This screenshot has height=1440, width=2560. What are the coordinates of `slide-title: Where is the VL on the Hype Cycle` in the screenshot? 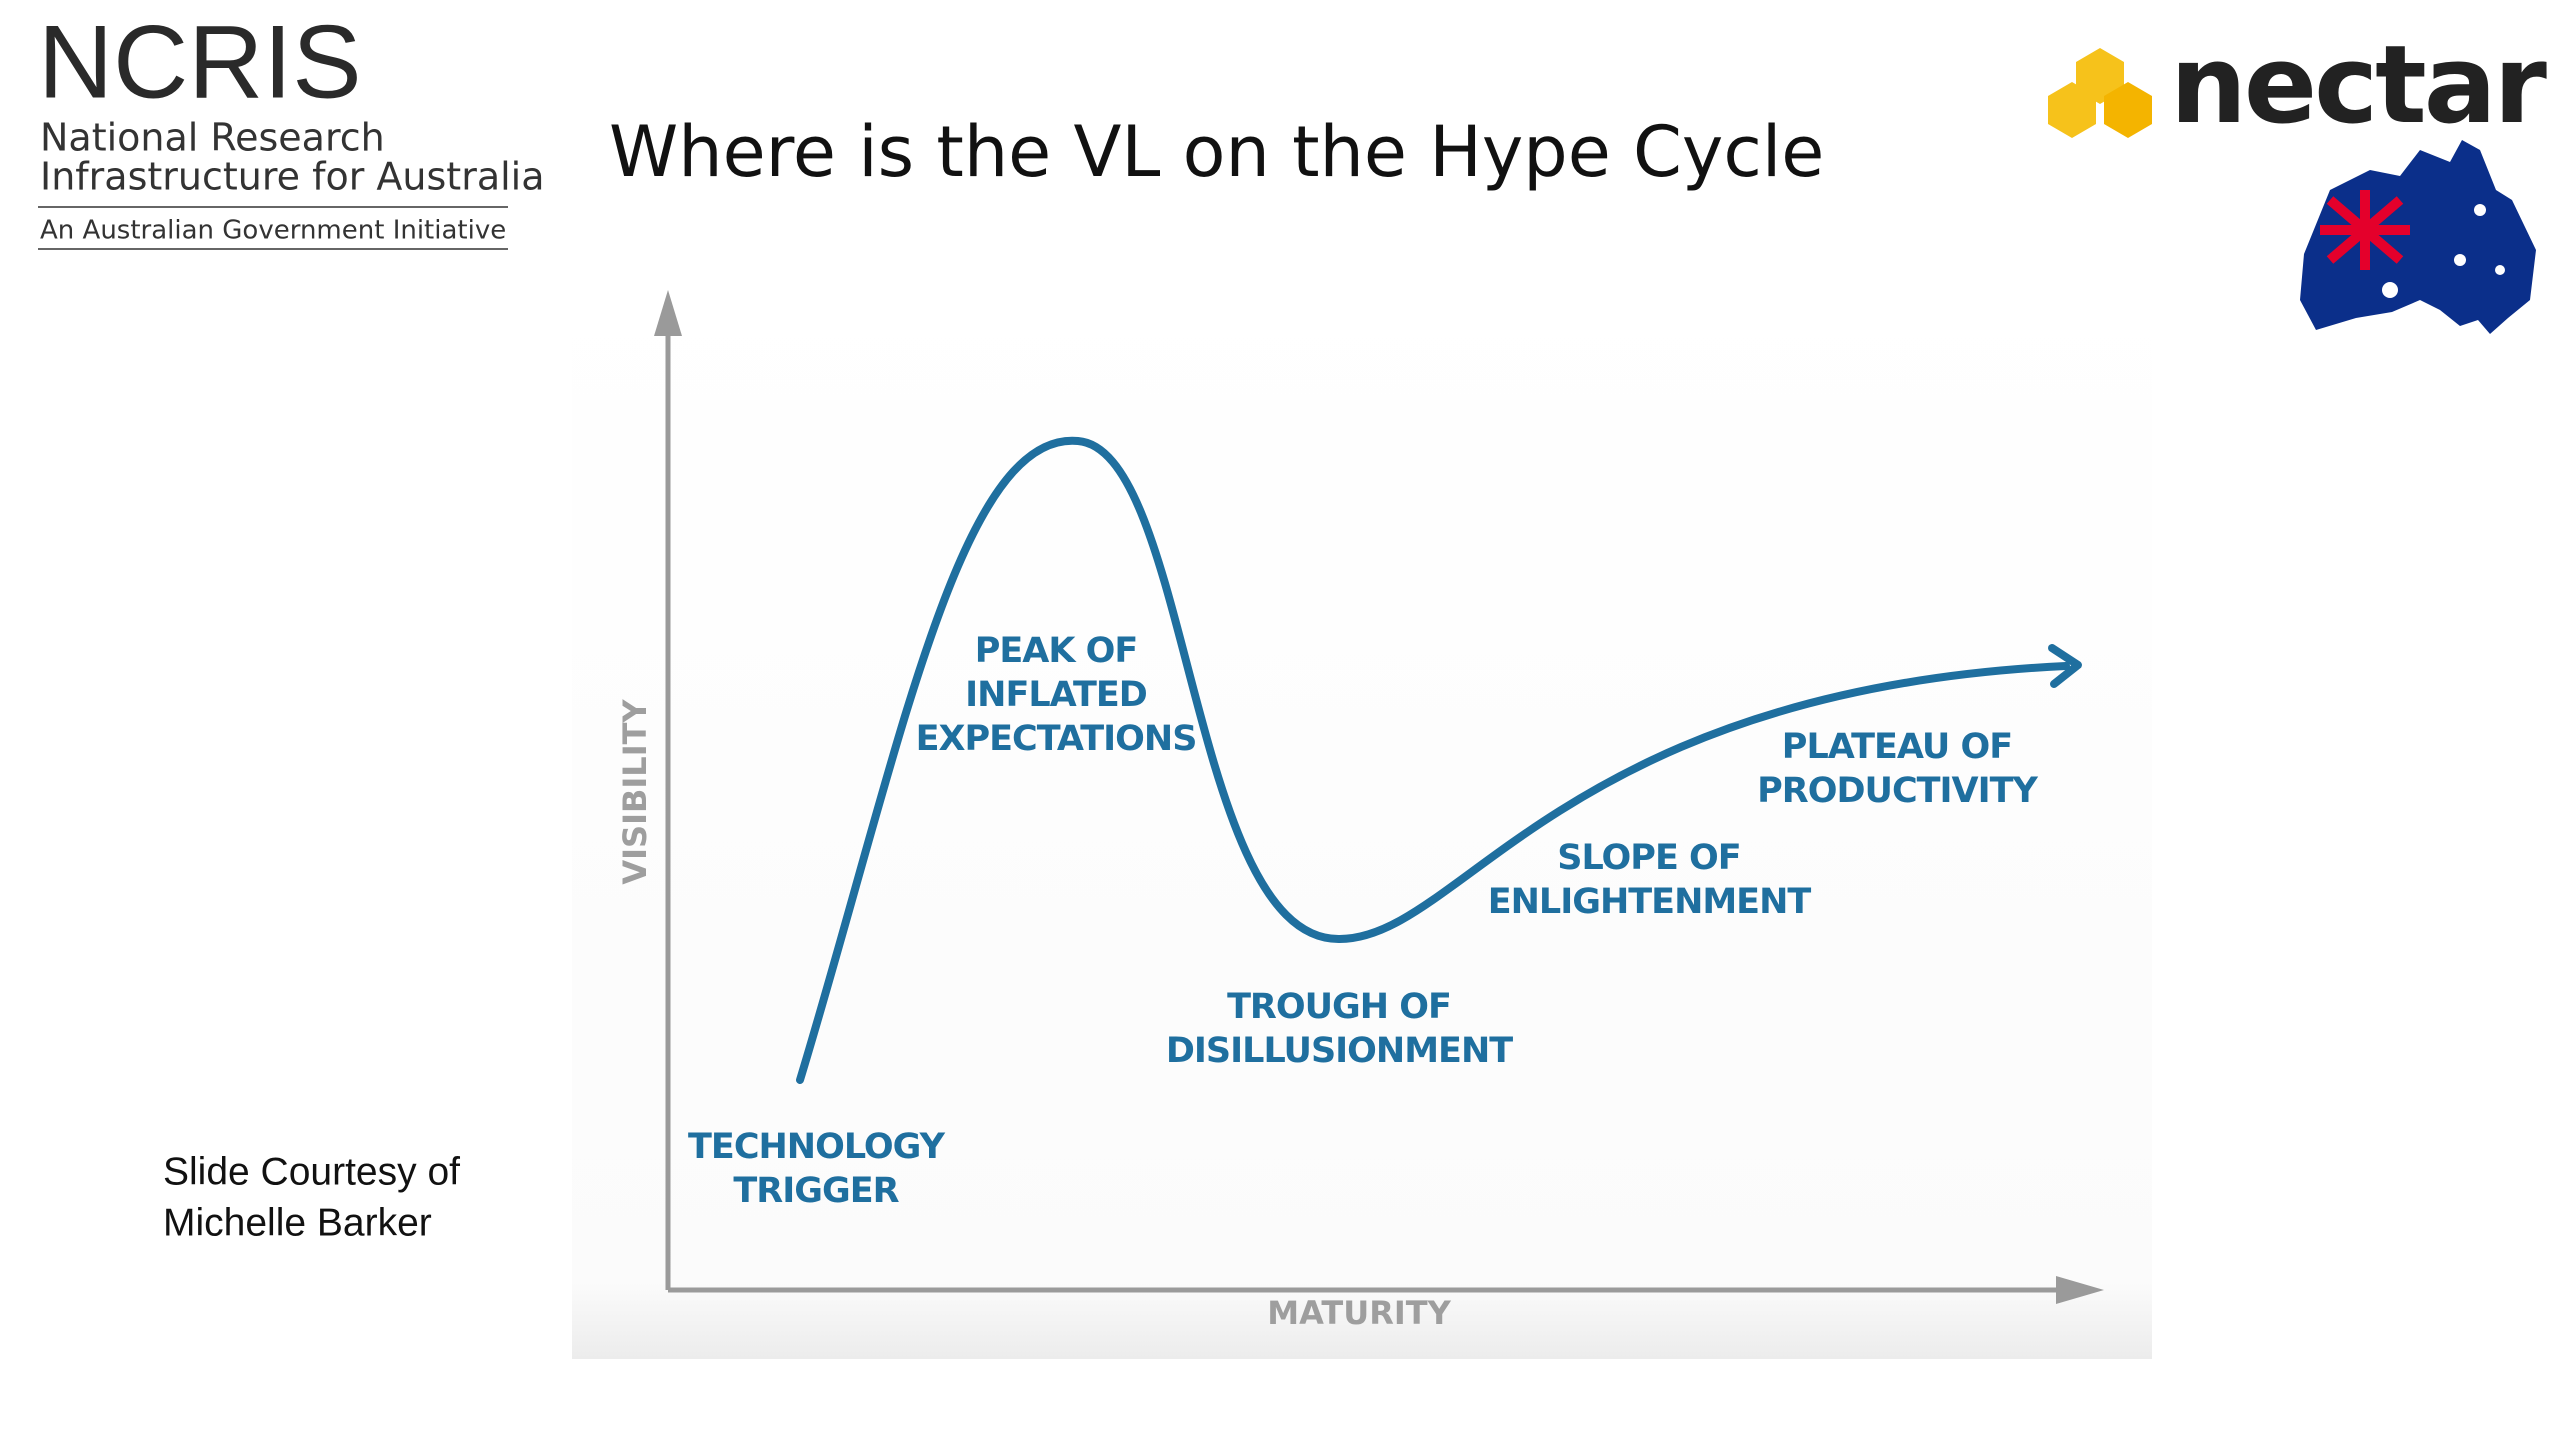 It's located at (1216, 152).